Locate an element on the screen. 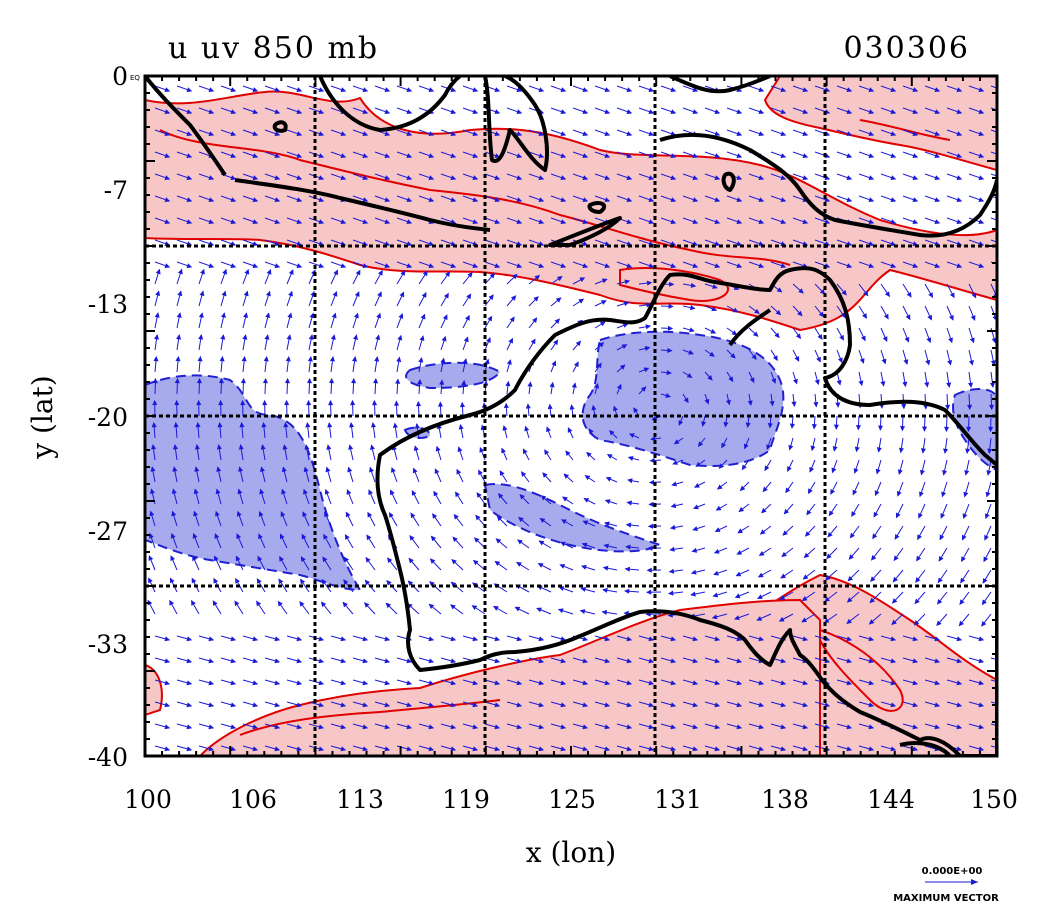 Image resolution: width=1056 pixels, height=907 pixels. x-tick-label: 131 is located at coordinates (678, 799).